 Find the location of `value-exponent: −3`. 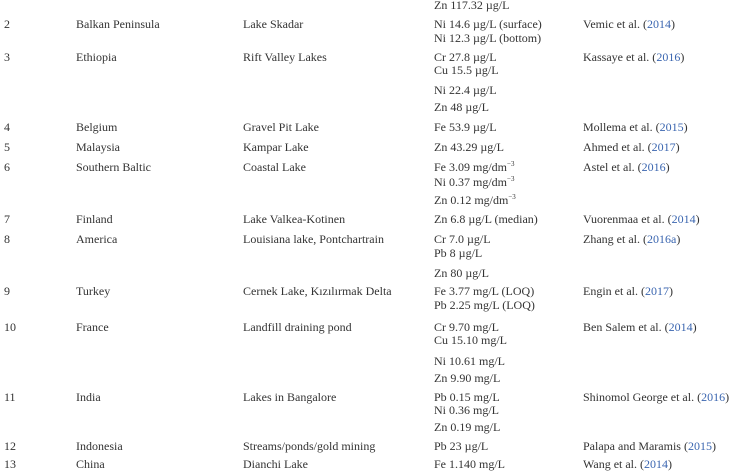

value-exponent: −3 is located at coordinates (511, 179).